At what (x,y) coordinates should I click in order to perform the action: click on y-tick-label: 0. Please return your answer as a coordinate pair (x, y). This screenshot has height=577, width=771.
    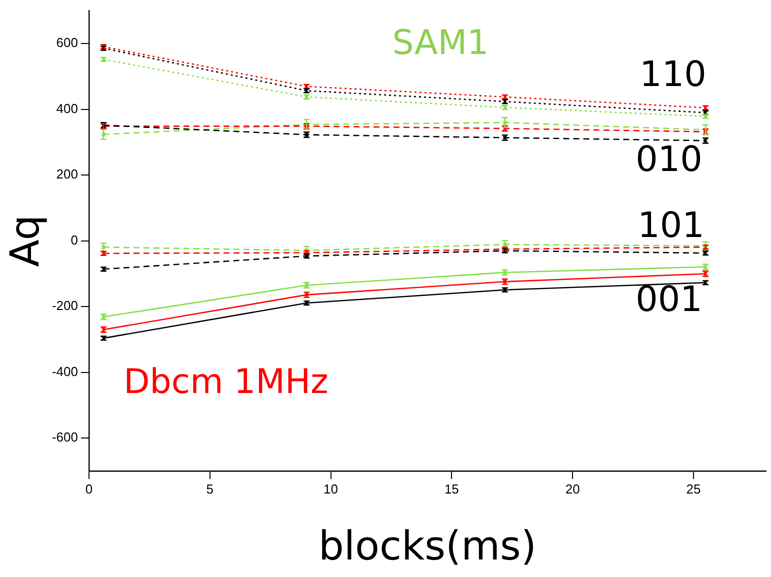
    Looking at the image, I should click on (74, 240).